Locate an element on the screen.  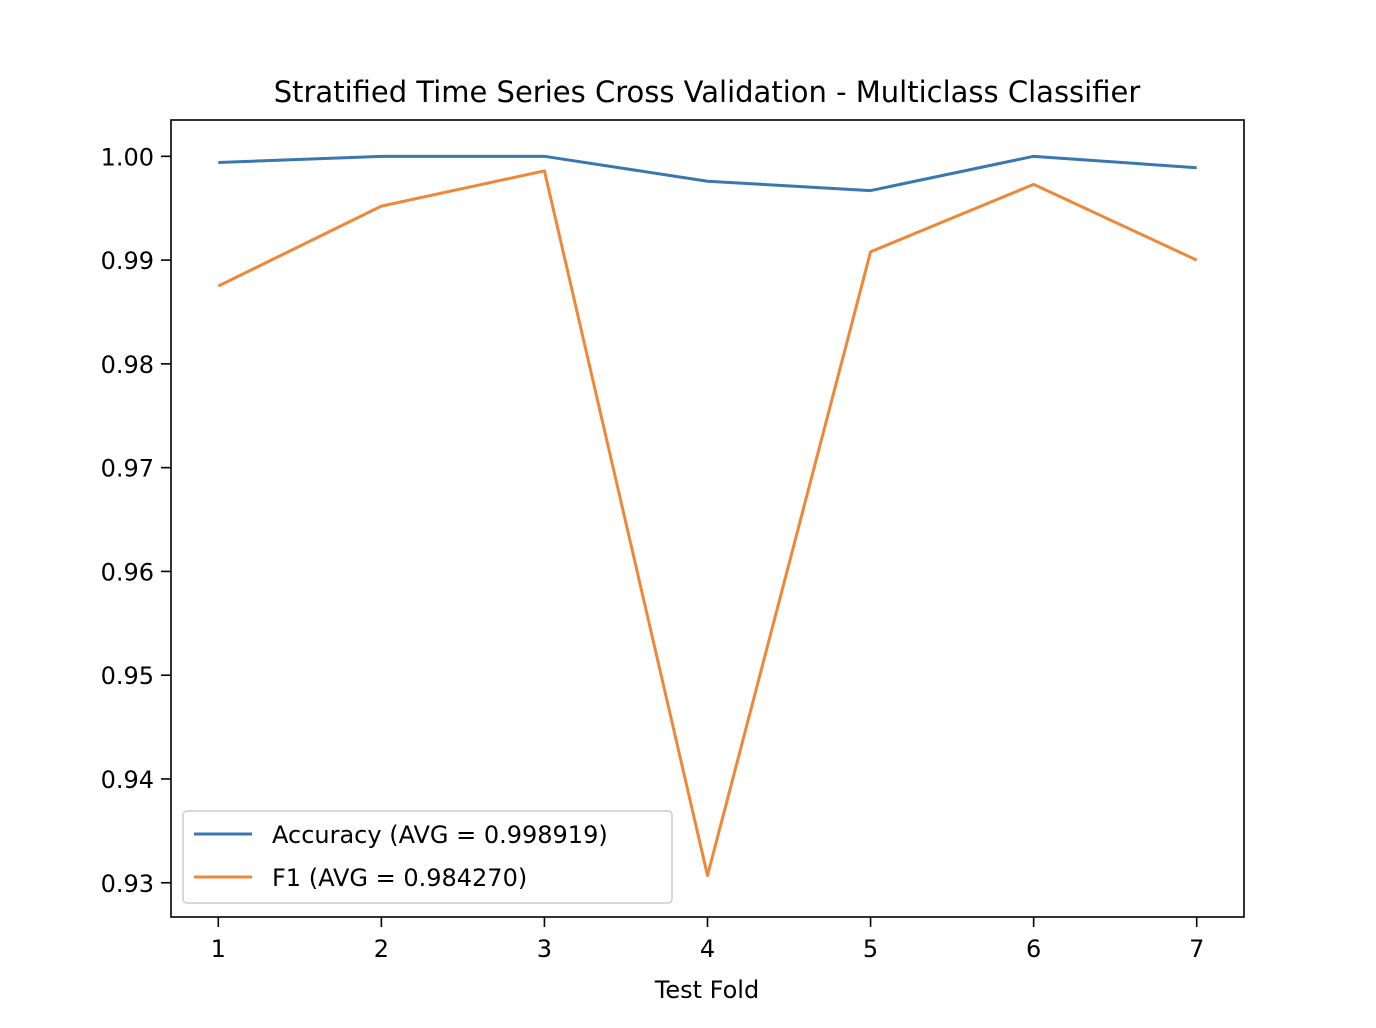
legend-box is located at coordinates (427, 857).